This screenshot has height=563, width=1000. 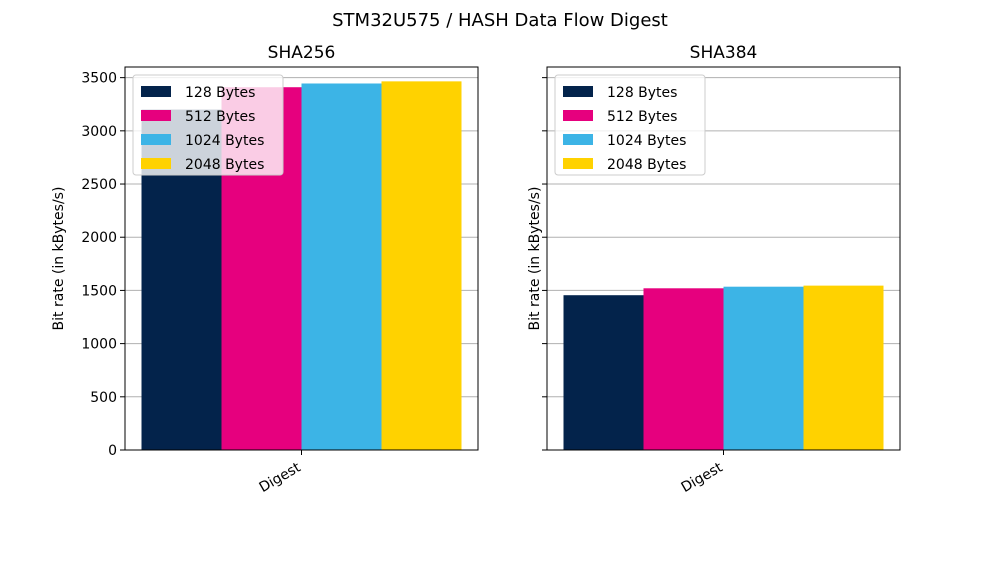 I want to click on y-tick-label: 2500, so click(x=99, y=185).